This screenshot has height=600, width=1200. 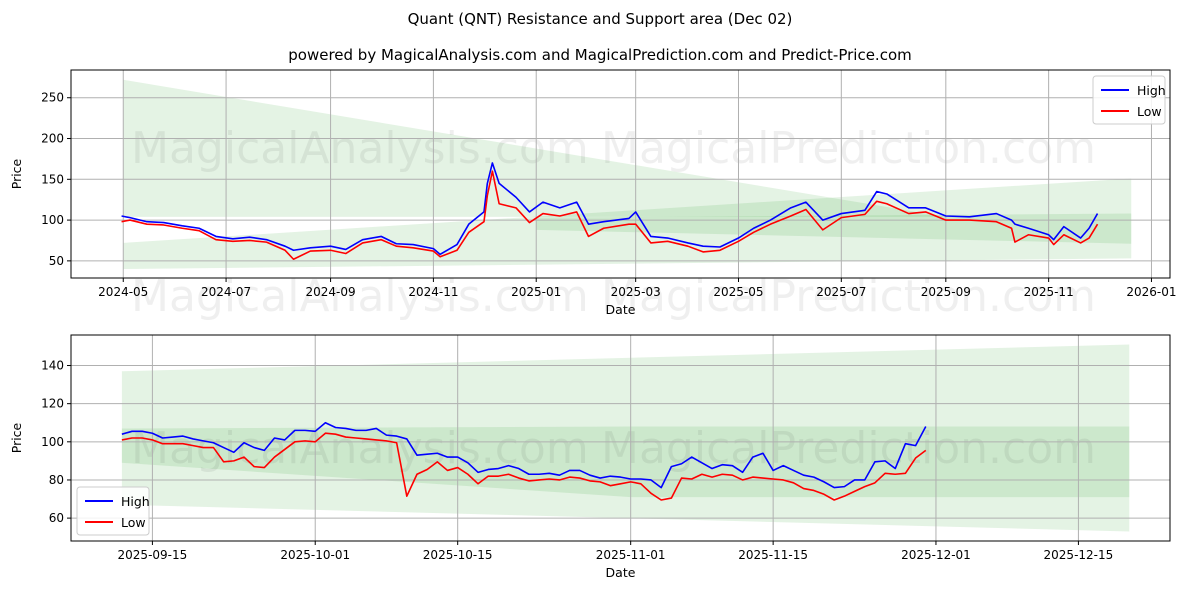 What do you see at coordinates (56, 518) in the screenshot?
I see `y-tick-label: 60` at bounding box center [56, 518].